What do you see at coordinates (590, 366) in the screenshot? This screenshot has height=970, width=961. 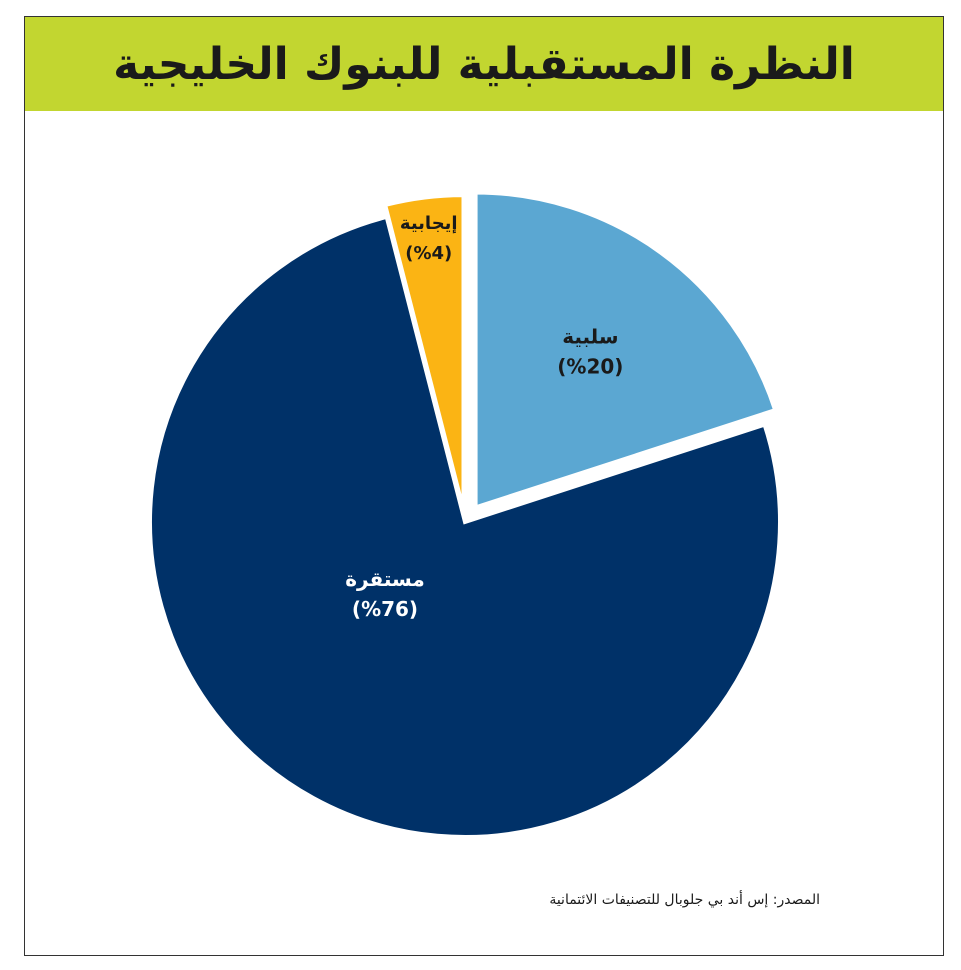 I see `value-negative: (%20)` at bounding box center [590, 366].